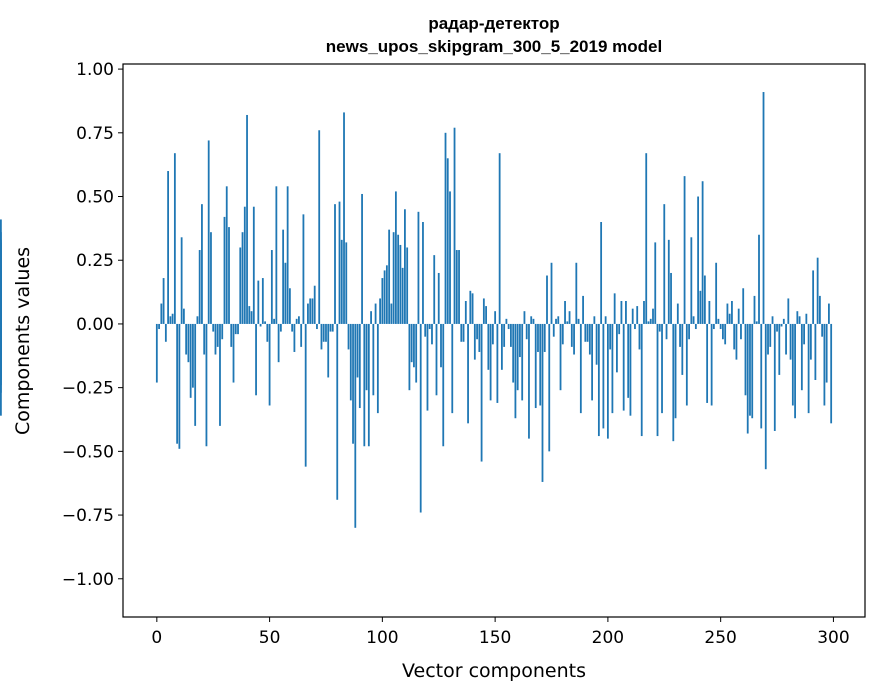 This screenshot has height=700, width=880. I want to click on y-tick-label: 0.50, so click(95, 198).